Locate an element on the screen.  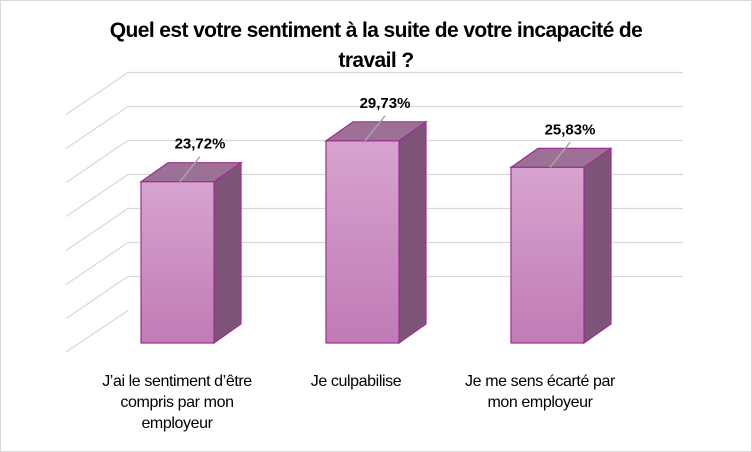
data-label-1: 23,72% is located at coordinates (200, 144).